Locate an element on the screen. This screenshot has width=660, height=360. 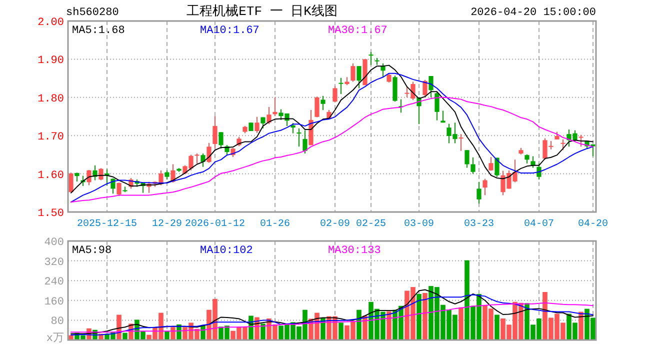
x-tick-label: 01-26 is located at coordinates (275, 224).